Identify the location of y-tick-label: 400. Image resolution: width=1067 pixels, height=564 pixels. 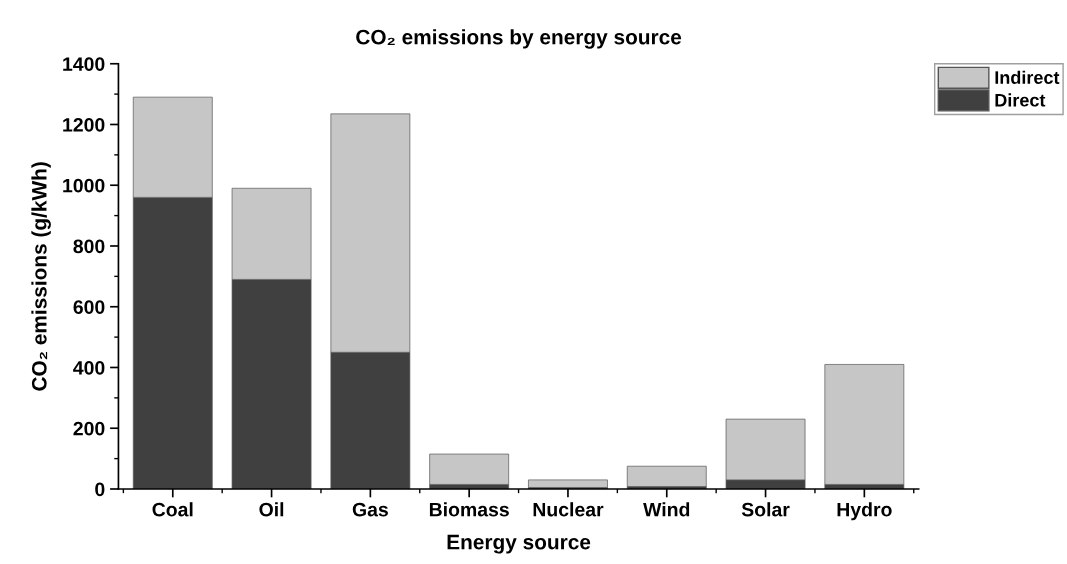
(89, 367).